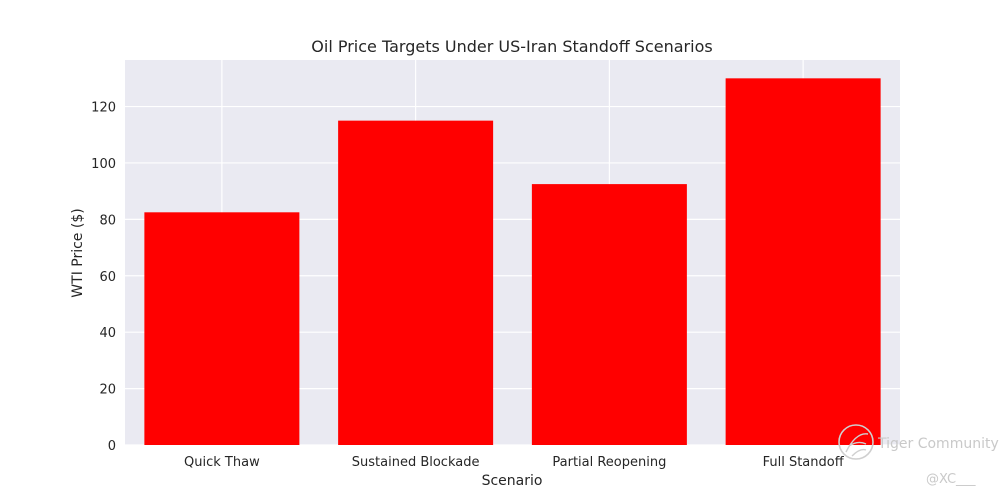 The image size is (1000, 500). Describe the element at coordinates (78, 252) in the screenshot. I see `y-axis-label: WTI Price ($)` at that location.